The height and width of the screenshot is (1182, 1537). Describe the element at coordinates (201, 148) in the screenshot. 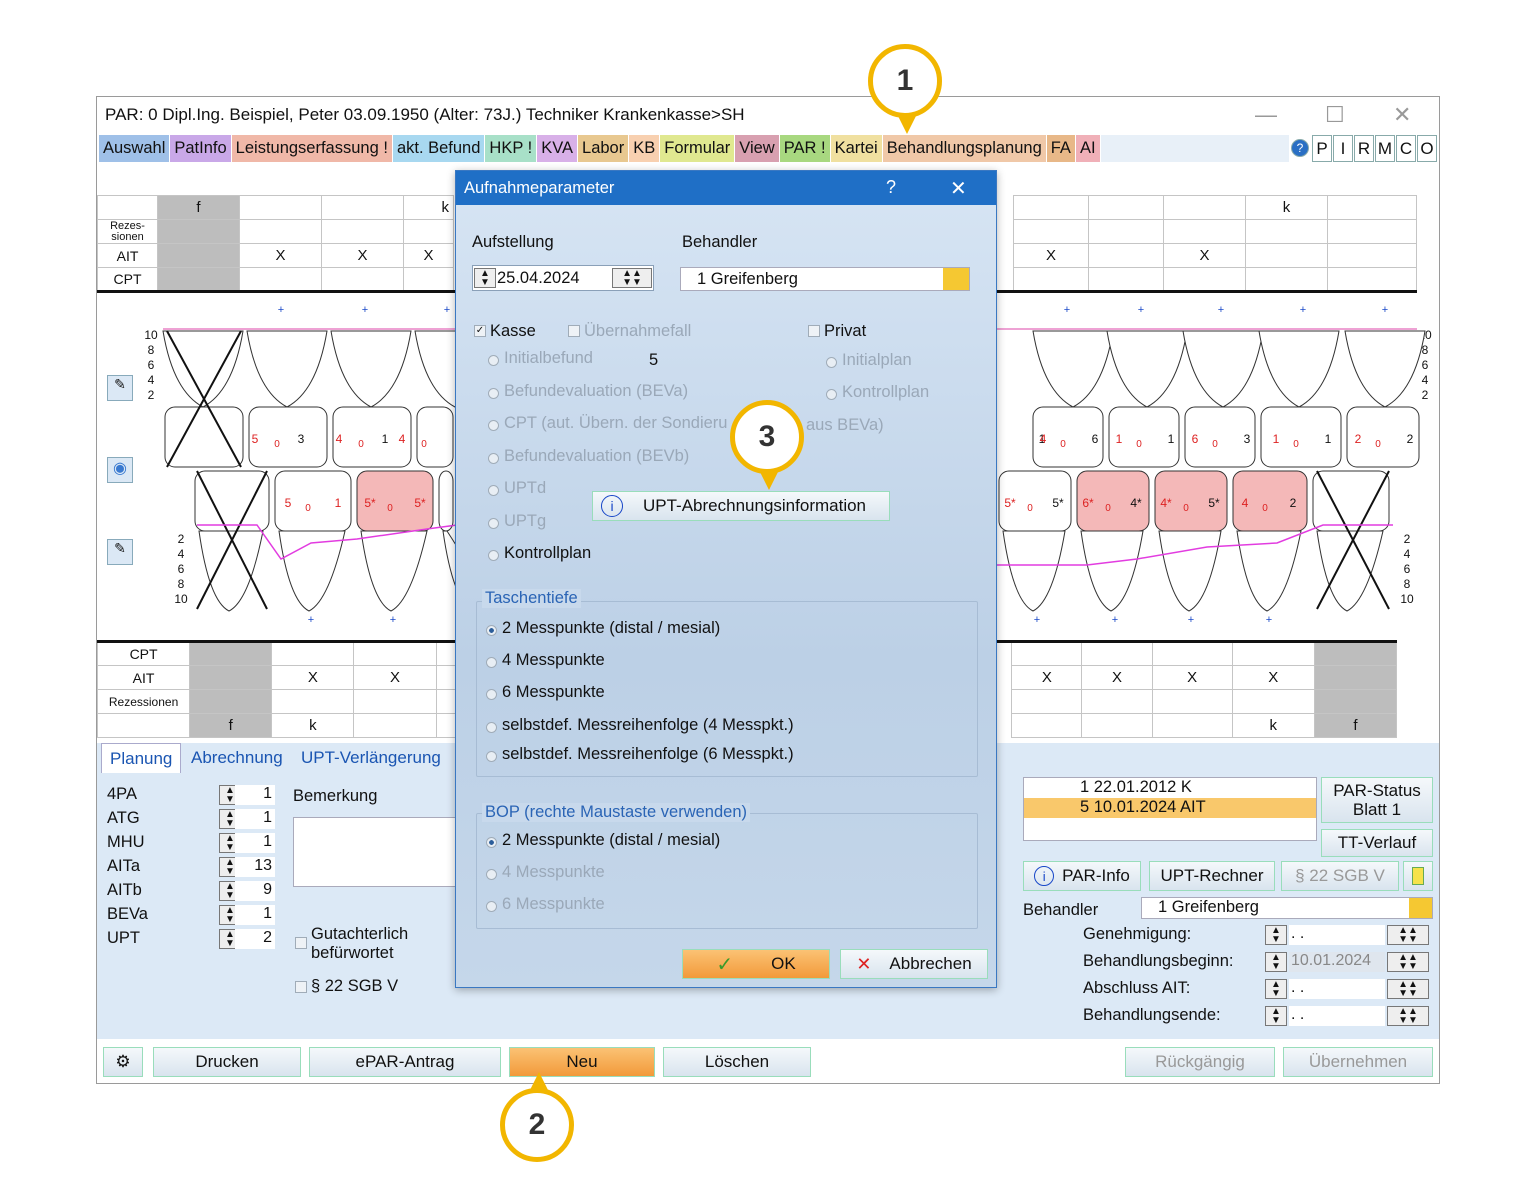

I see `menu-item-1: PatInfo` at that location.